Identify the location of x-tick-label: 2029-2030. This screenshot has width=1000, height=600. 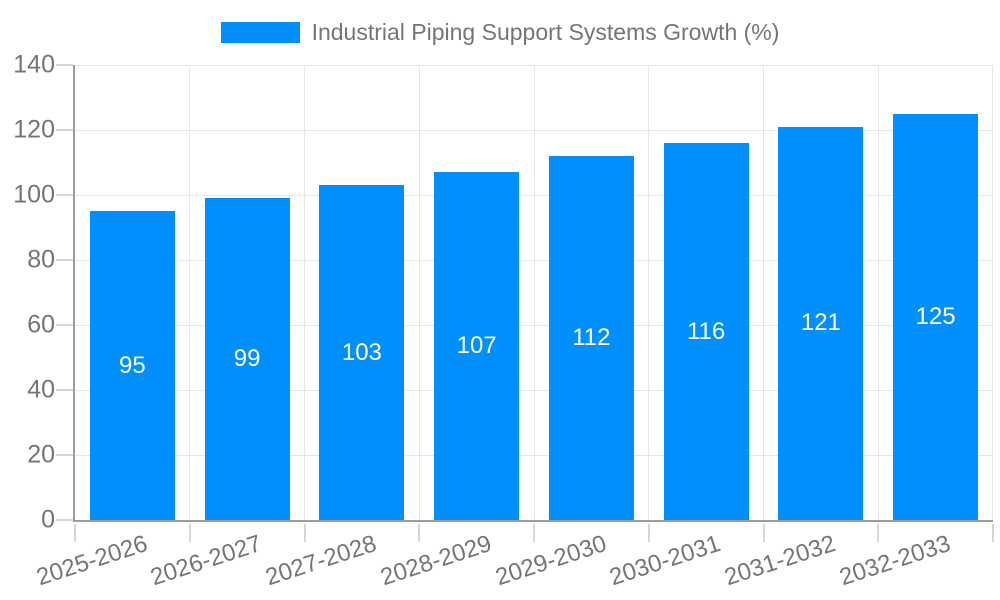
(550, 561).